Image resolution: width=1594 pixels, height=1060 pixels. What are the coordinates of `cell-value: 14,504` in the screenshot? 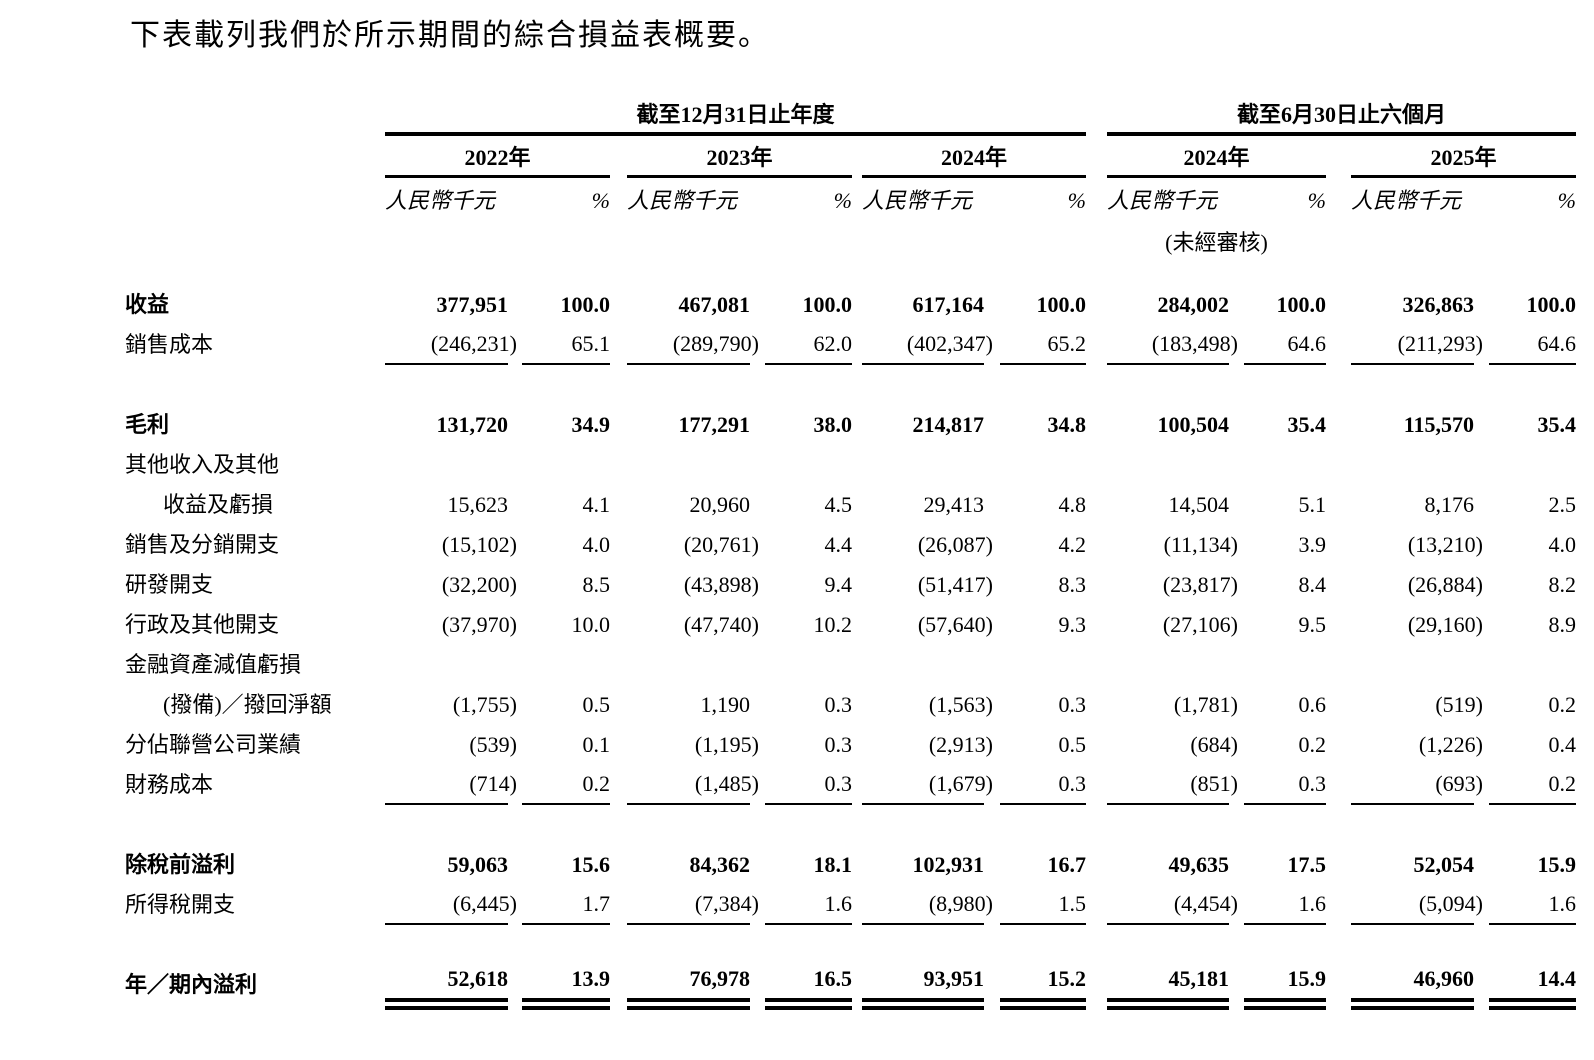 It's located at (1168, 504).